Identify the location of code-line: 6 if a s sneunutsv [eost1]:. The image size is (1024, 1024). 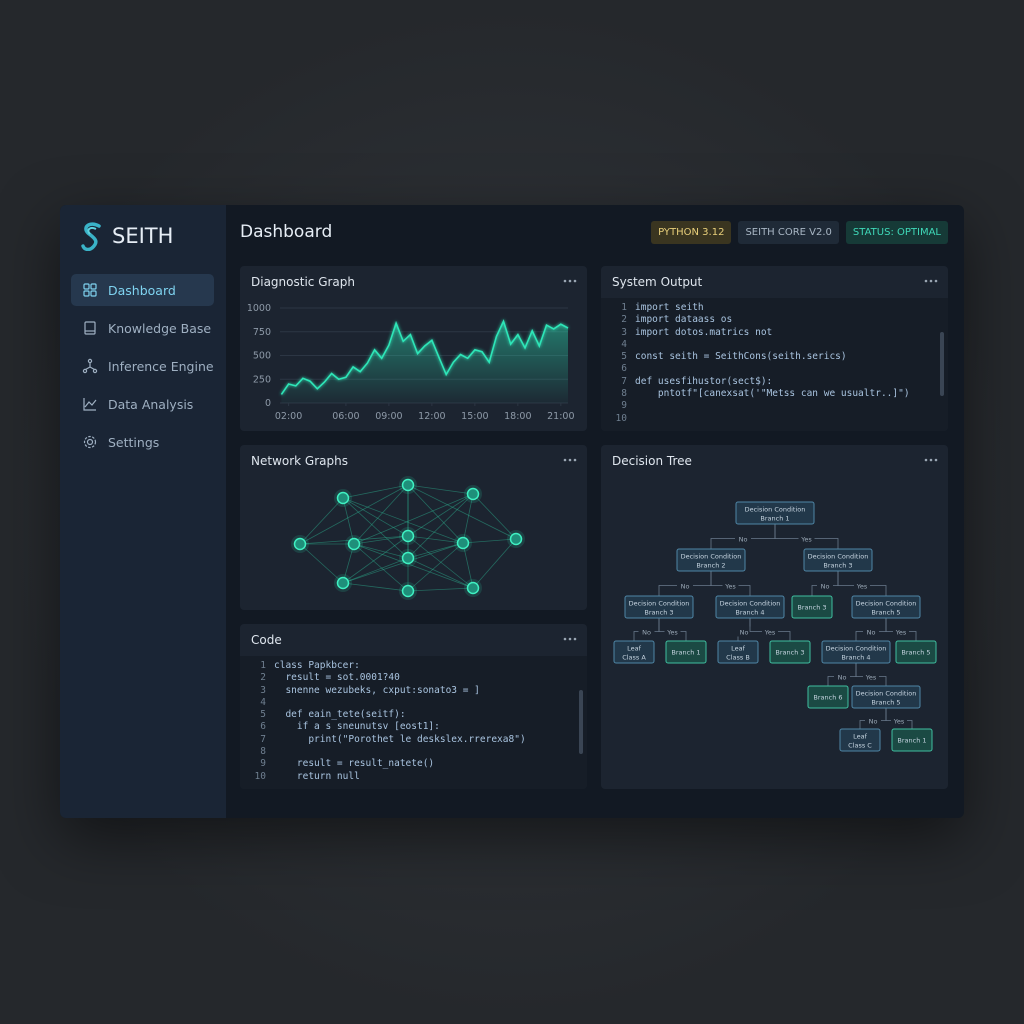
(413, 727).